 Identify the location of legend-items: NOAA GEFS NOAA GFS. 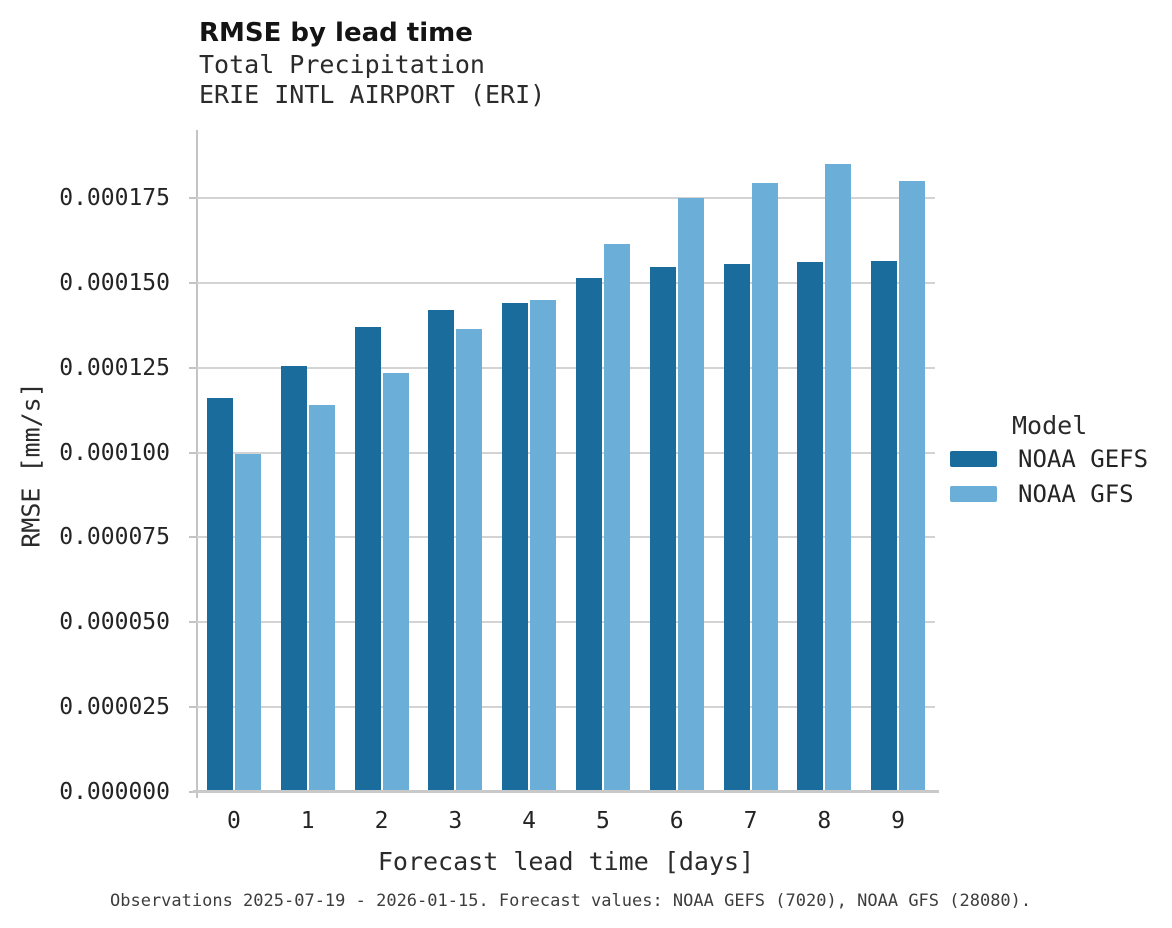
(1060, 476).